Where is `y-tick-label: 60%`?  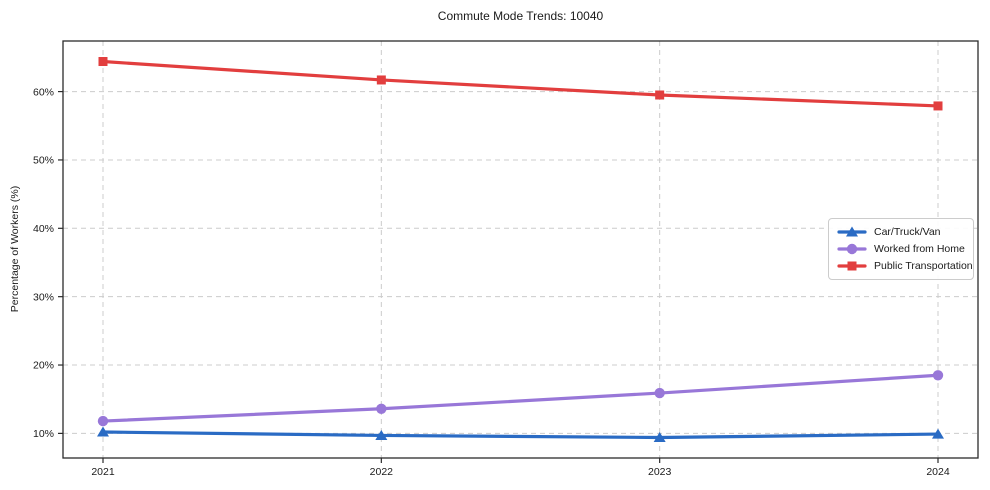 y-tick-label: 60% is located at coordinates (43, 92).